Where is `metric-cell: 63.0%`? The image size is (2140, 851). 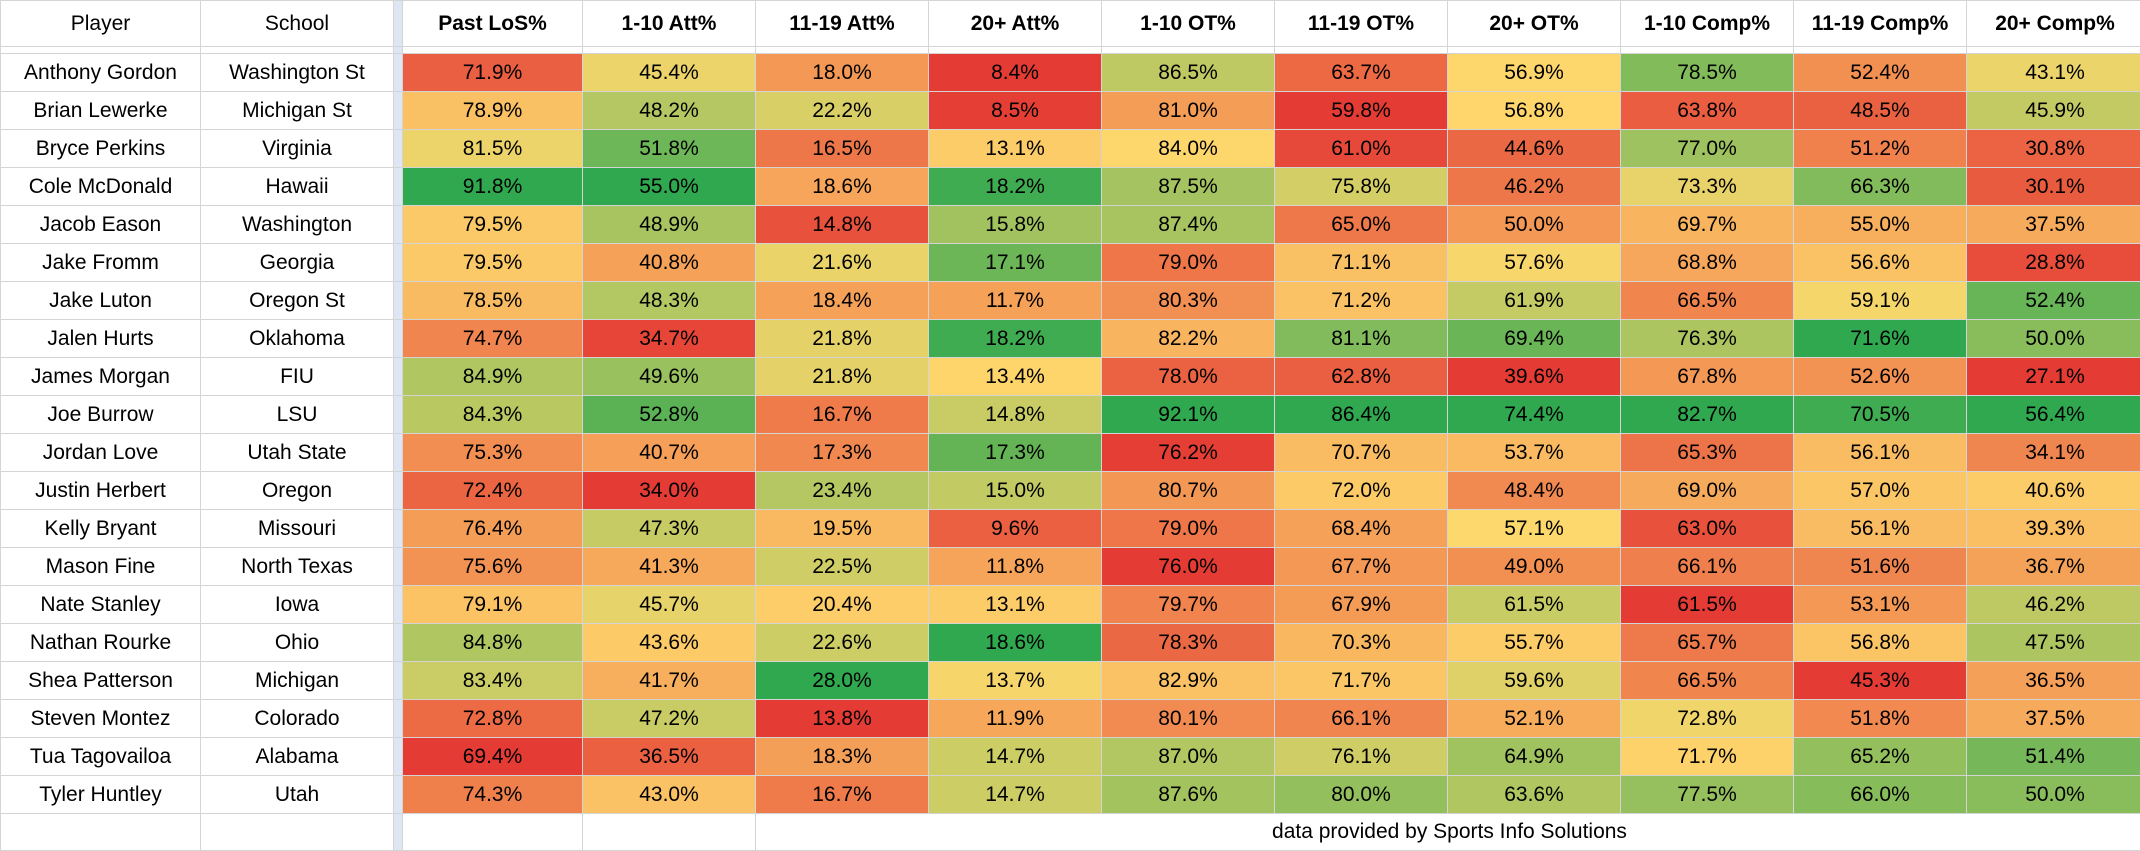
metric-cell: 63.0% is located at coordinates (1707, 529).